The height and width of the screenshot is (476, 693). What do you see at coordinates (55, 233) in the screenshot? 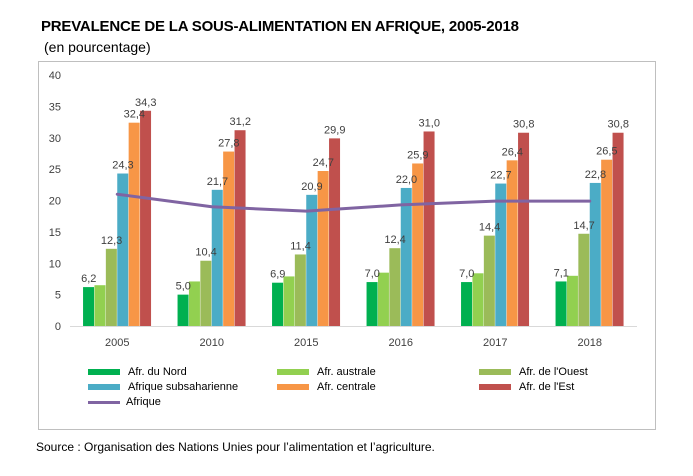
I see `y-tick-label: 15` at bounding box center [55, 233].